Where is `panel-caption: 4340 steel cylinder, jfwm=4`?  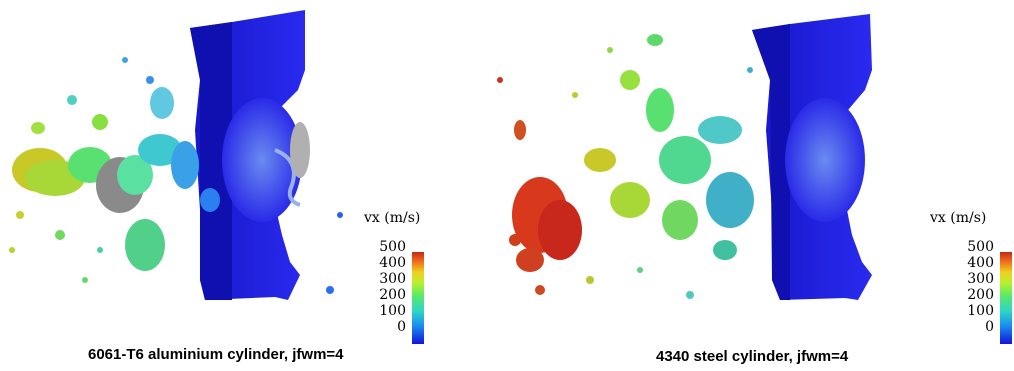
panel-caption: 4340 steel cylinder, jfwm=4 is located at coordinates (752, 356).